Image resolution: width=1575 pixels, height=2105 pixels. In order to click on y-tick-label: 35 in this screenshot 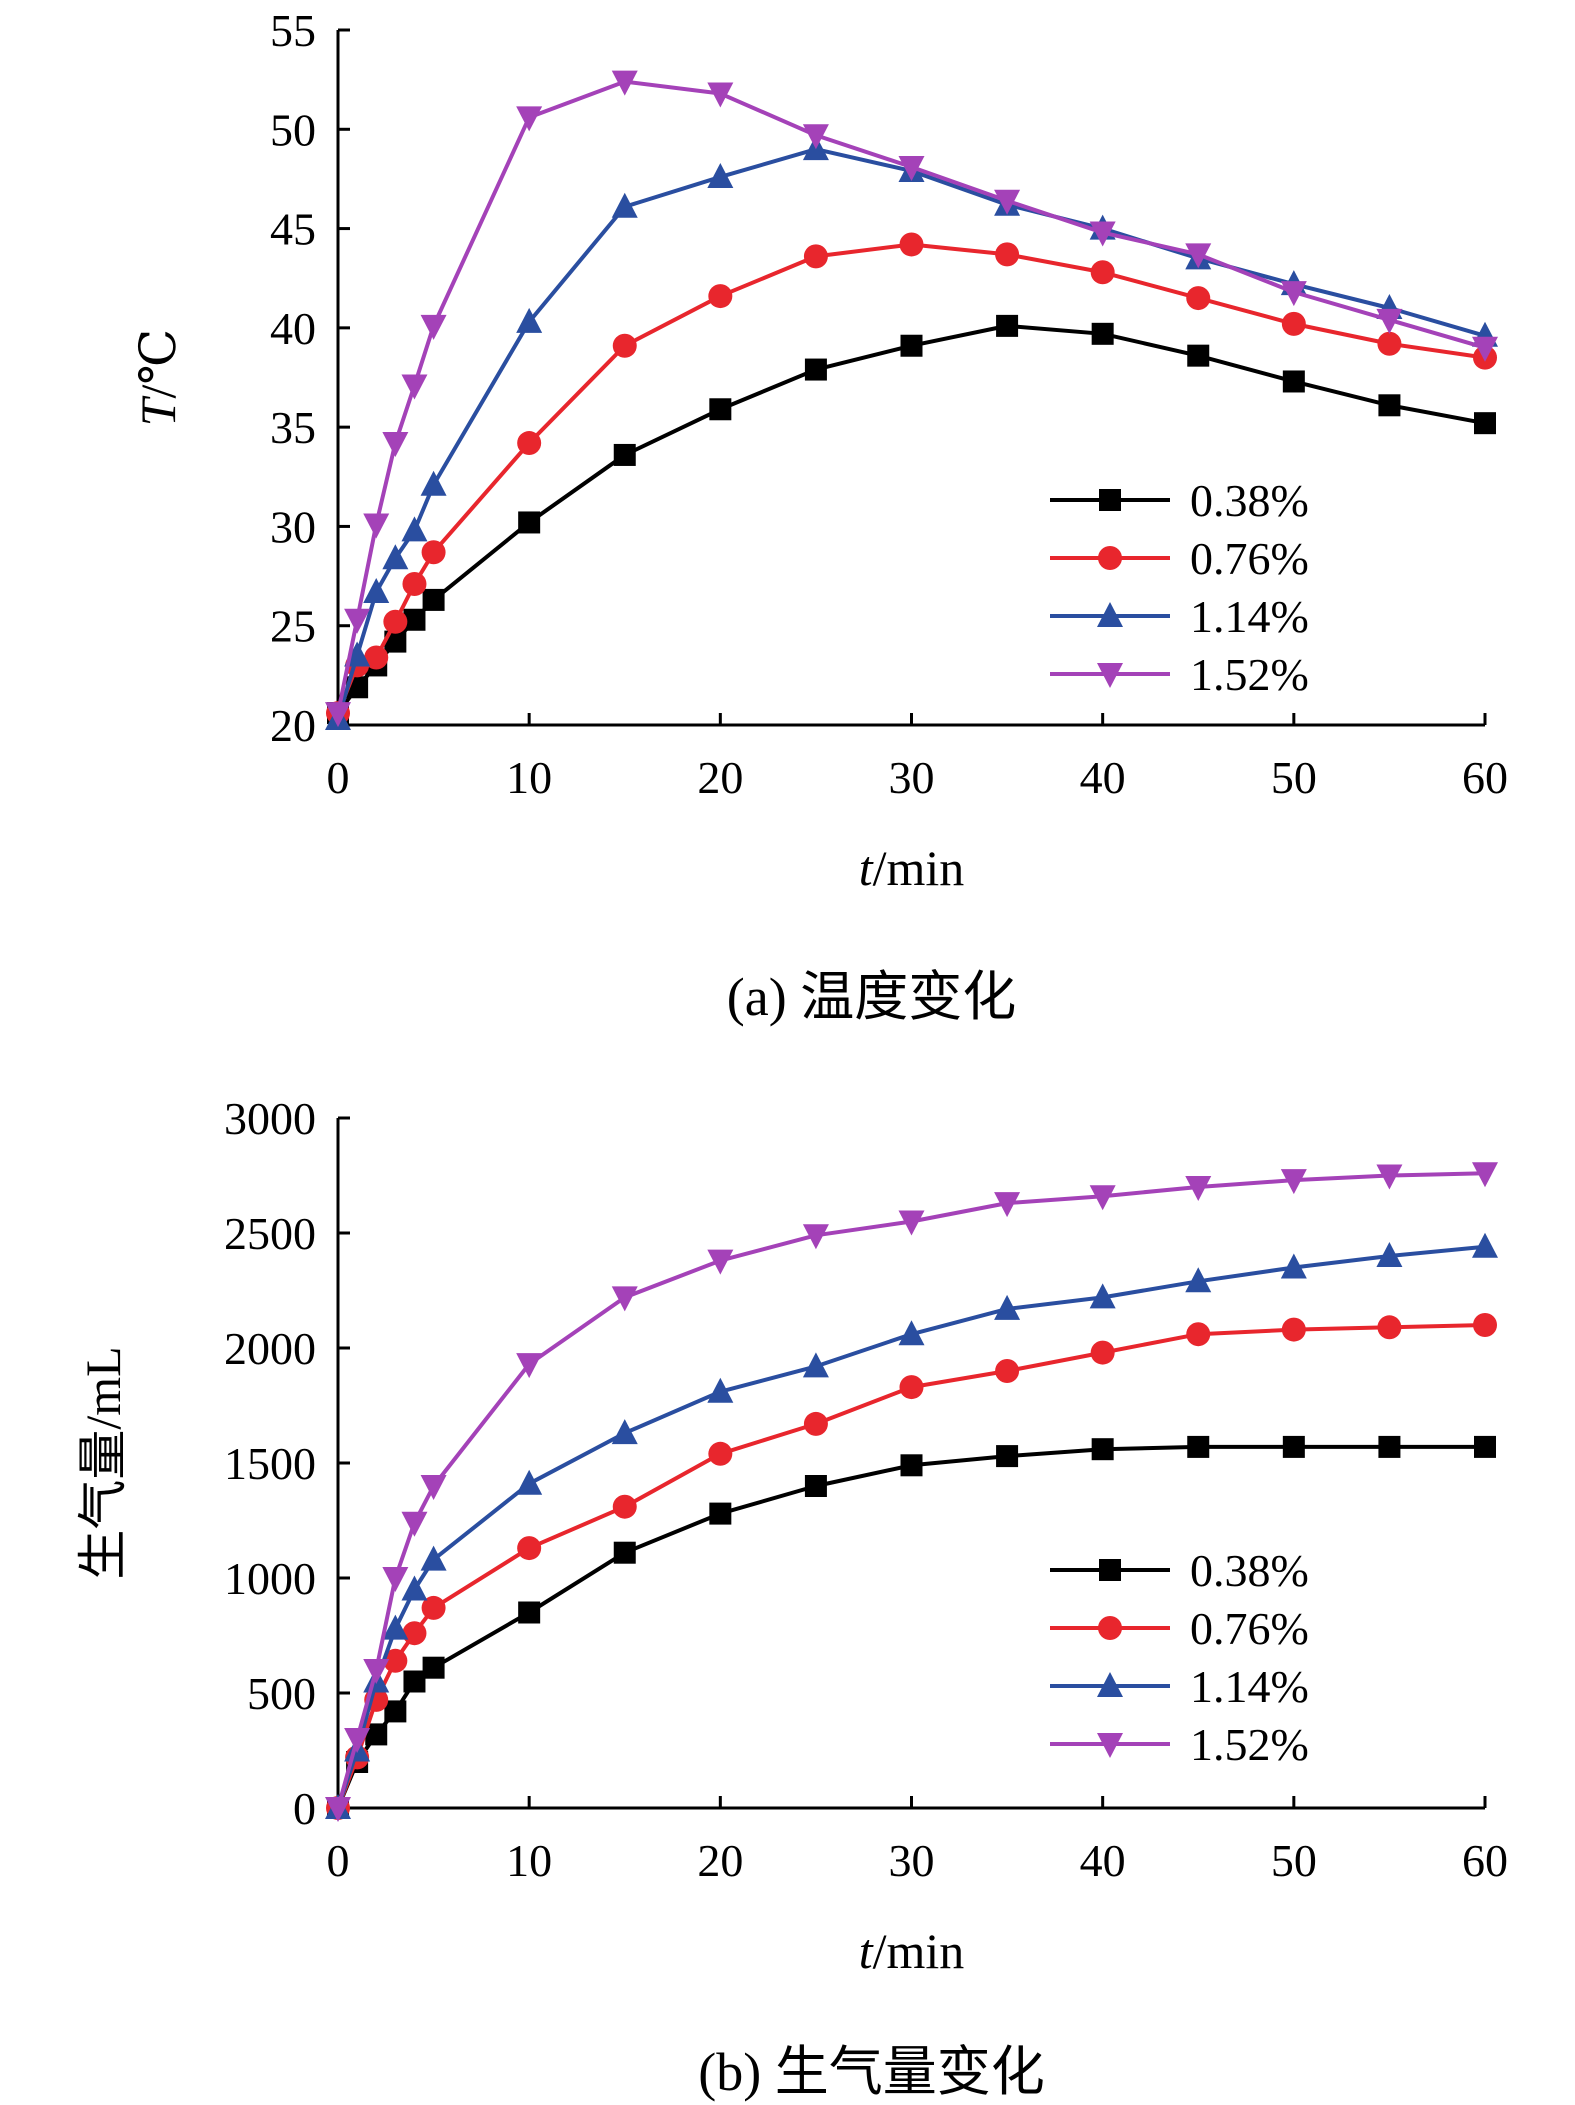, I will do `click(293, 427)`.